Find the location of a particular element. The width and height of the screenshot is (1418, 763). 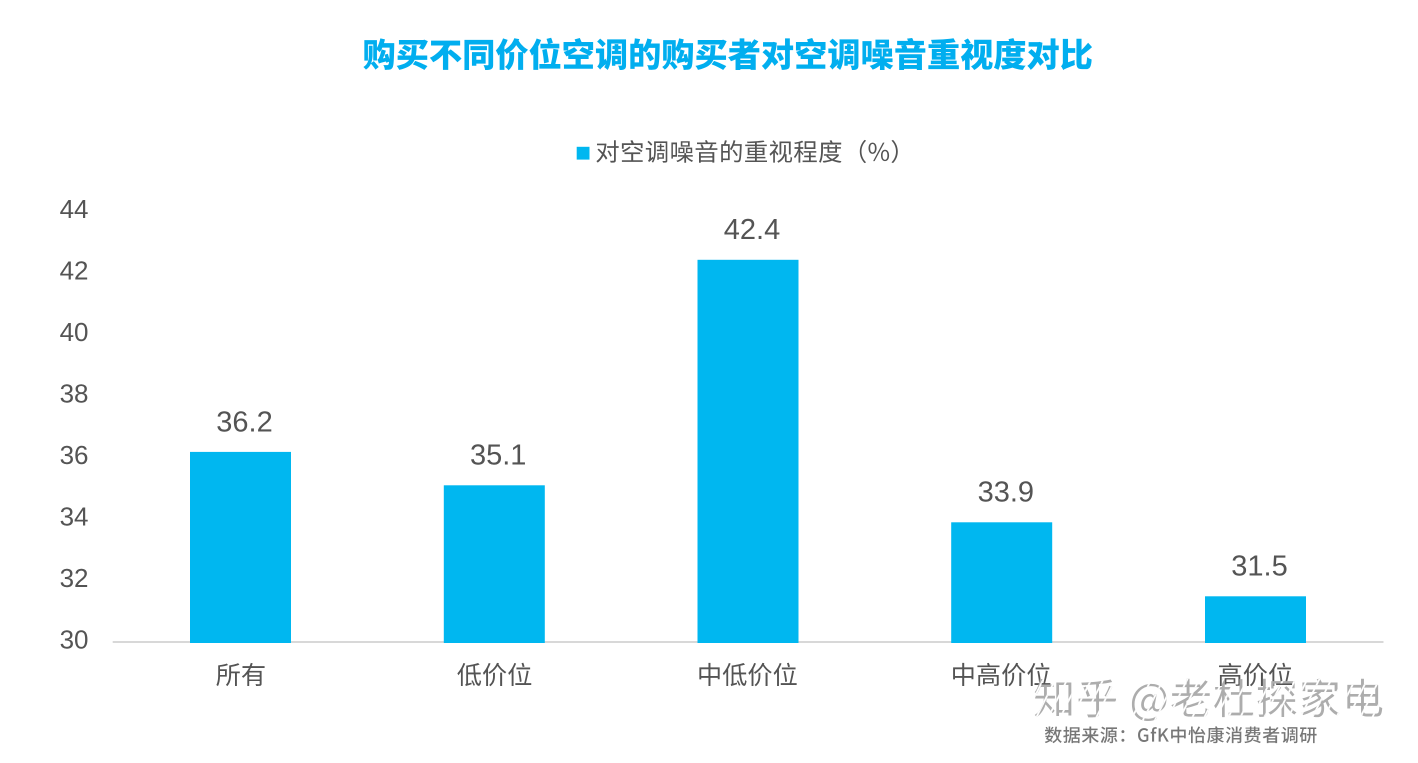

svg-text: 35.1 is located at coordinates (498, 456).